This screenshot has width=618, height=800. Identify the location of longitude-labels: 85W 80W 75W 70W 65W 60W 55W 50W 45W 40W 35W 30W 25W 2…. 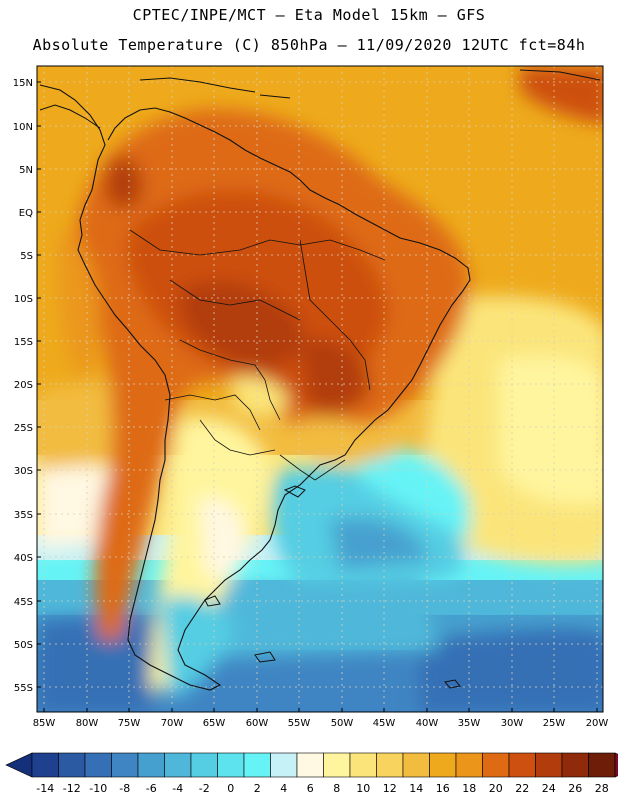
(321, 718).